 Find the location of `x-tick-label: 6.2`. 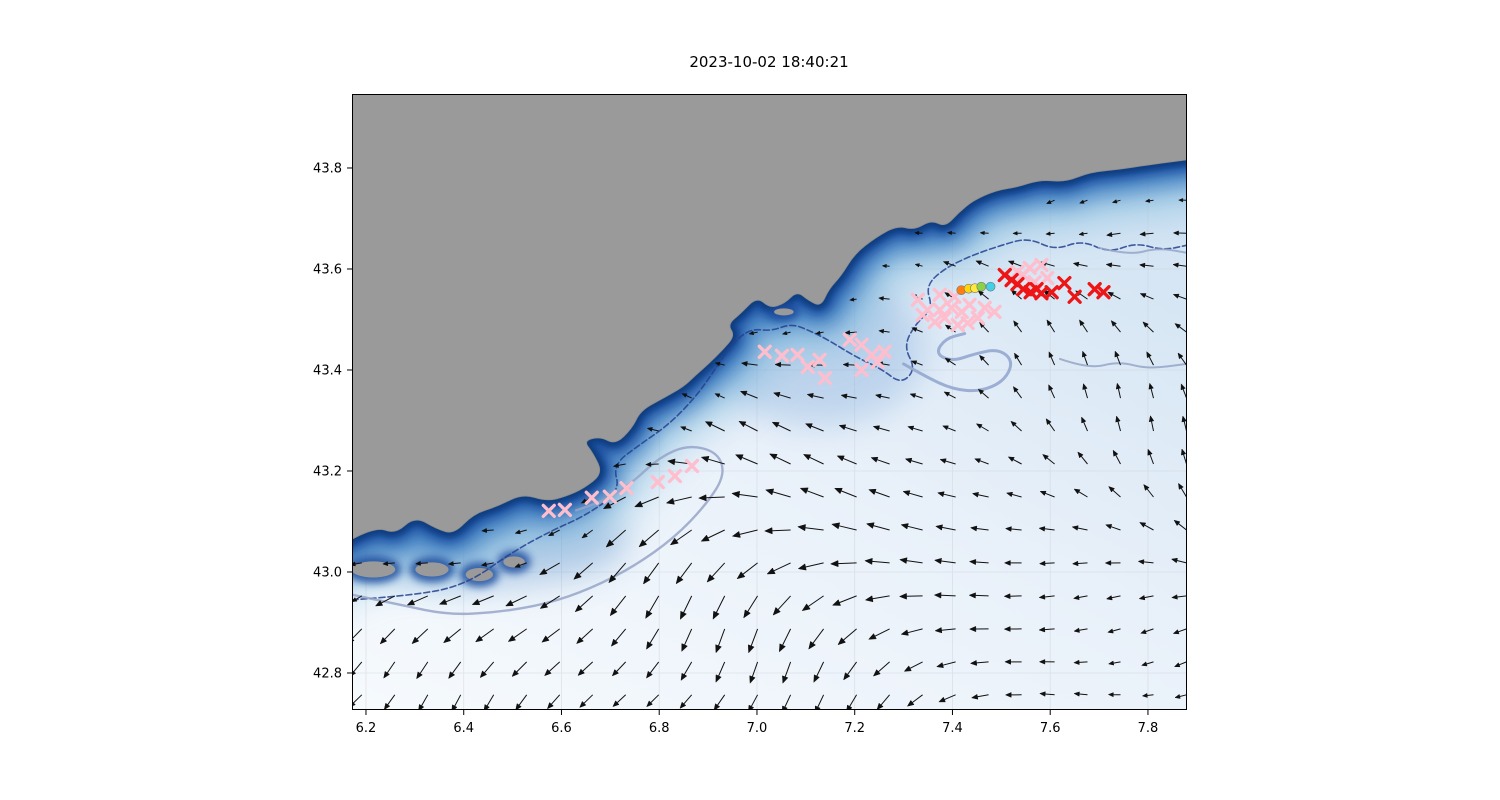

x-tick-label: 6.2 is located at coordinates (366, 728).